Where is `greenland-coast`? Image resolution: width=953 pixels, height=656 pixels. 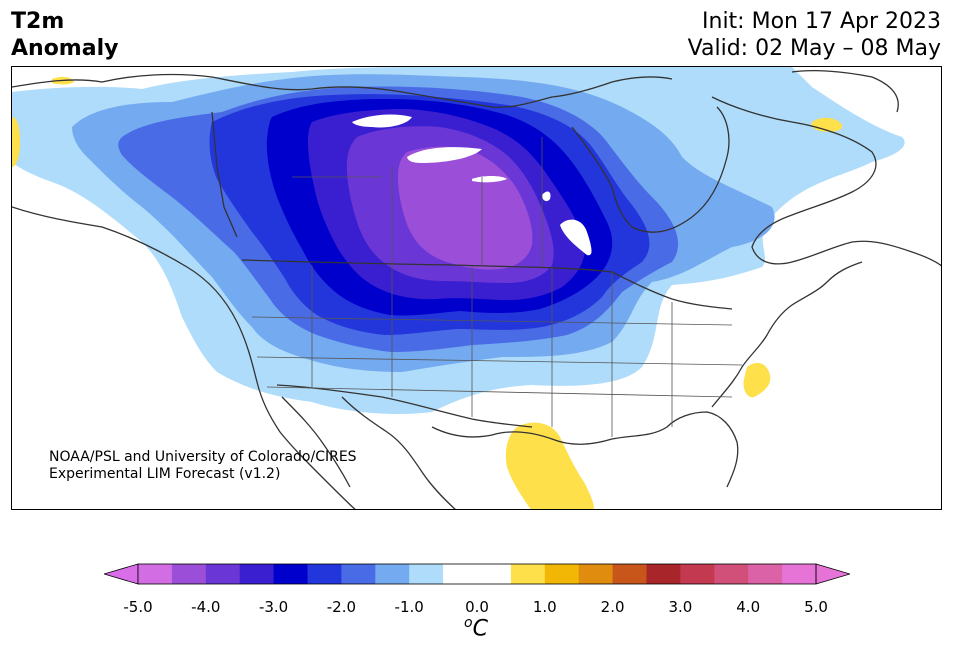 greenland-coast is located at coordinates (845, 91).